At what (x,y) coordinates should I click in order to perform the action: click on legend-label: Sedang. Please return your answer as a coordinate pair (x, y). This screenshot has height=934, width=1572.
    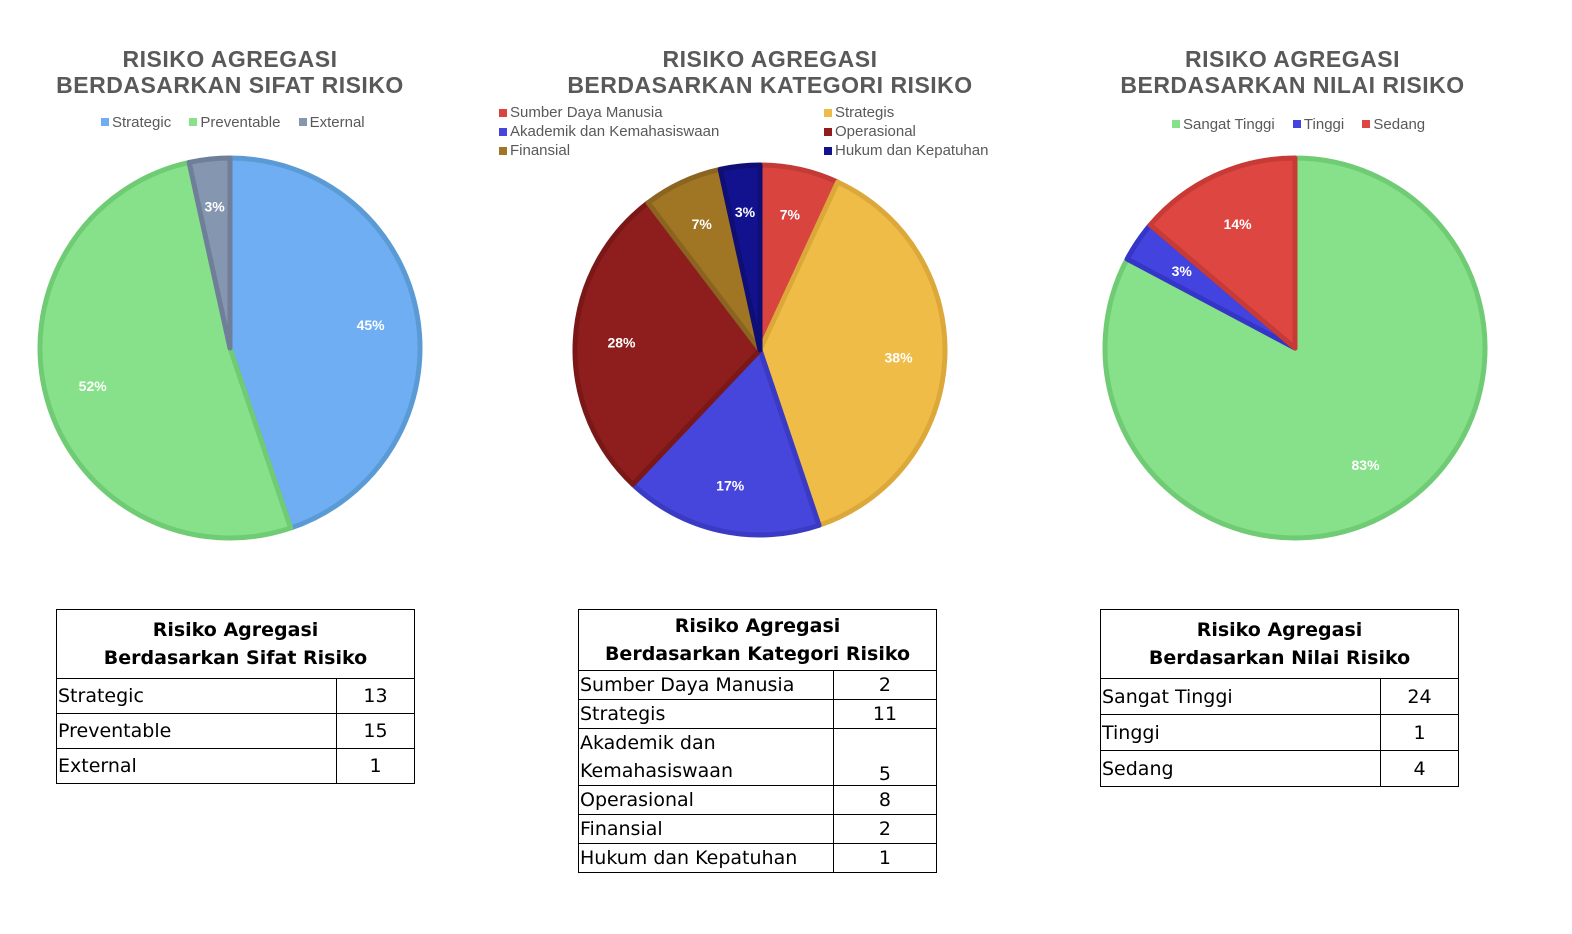
    Looking at the image, I should click on (1399, 124).